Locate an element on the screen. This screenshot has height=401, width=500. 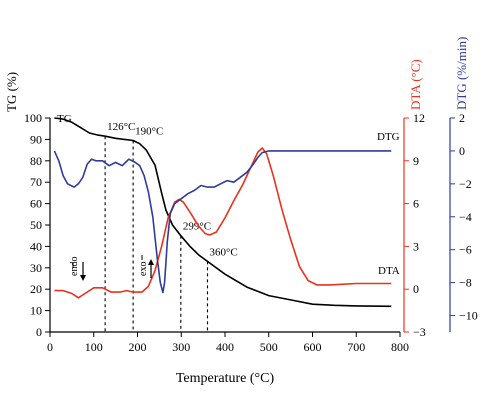
dta-axis-ticks: −3 0 3 6 9 12 is located at coordinates (415, 225).